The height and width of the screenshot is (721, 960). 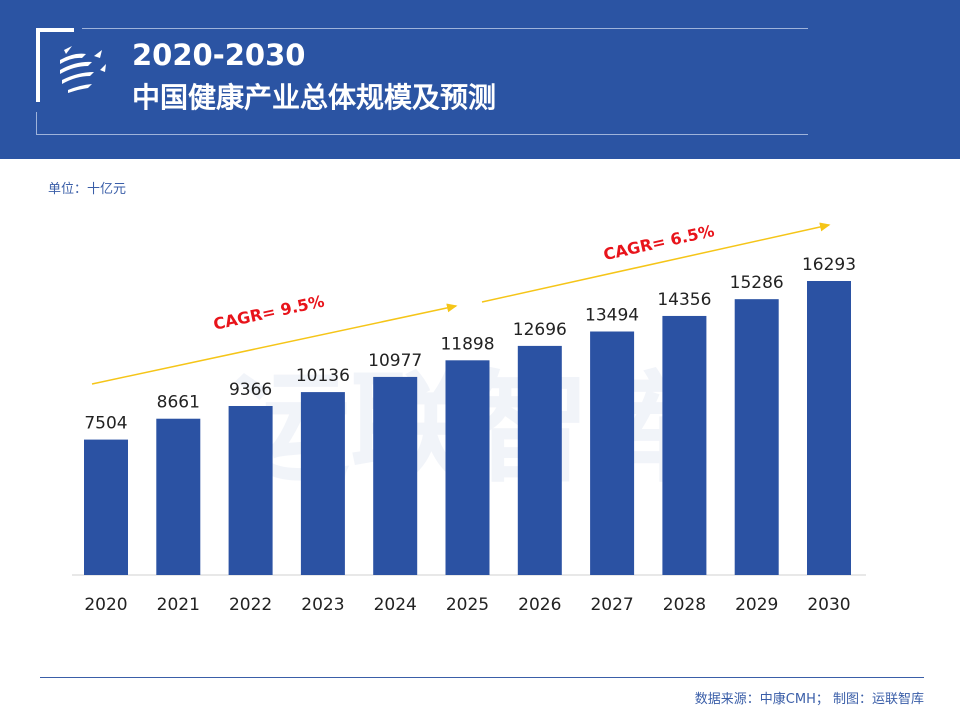 I want to click on x-tick-2028: 2028, so click(x=684, y=605).